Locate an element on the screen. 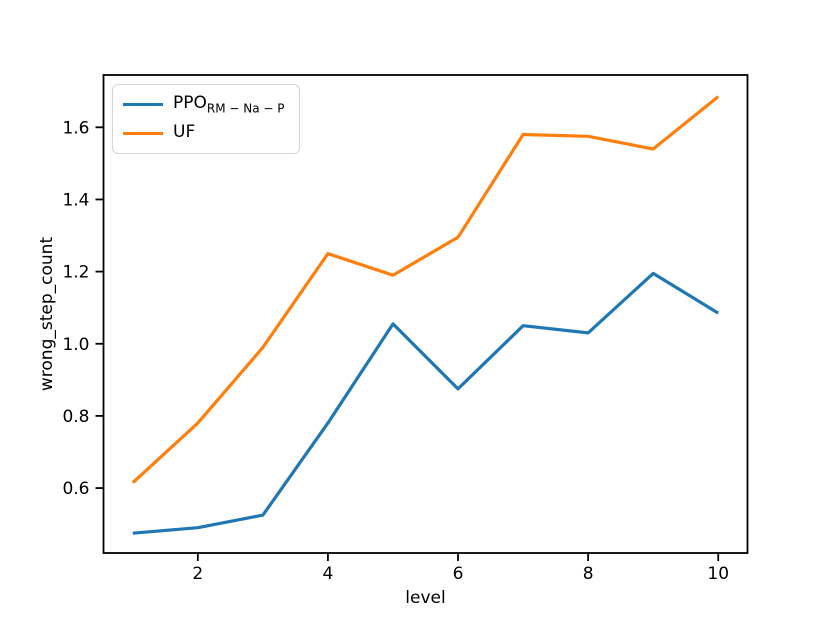 This screenshot has height=623, width=830. x-tick-label: 4 is located at coordinates (328, 574).